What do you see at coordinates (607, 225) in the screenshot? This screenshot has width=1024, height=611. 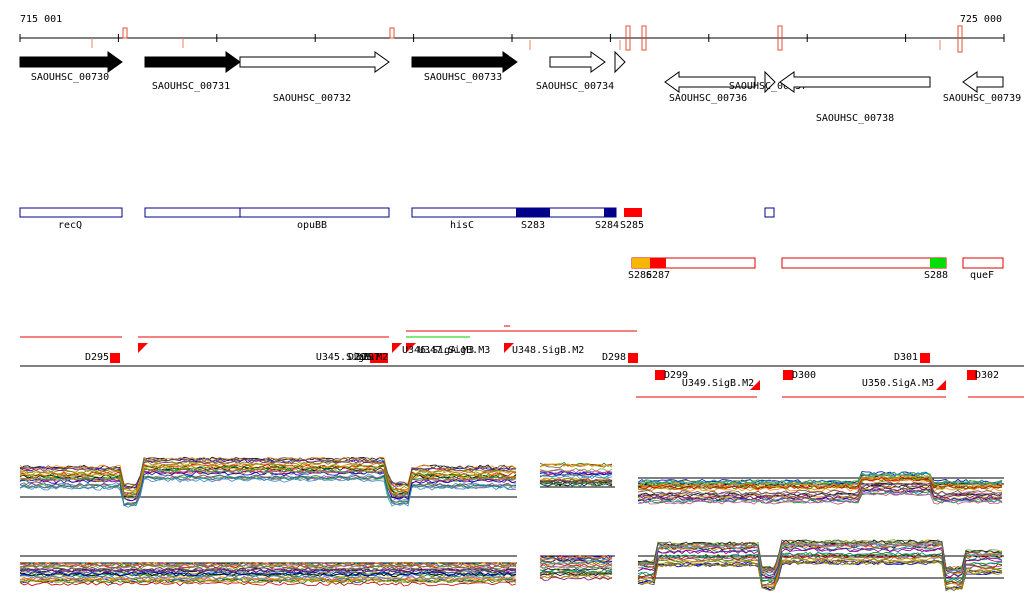 I see `annotation-label: S284` at bounding box center [607, 225].